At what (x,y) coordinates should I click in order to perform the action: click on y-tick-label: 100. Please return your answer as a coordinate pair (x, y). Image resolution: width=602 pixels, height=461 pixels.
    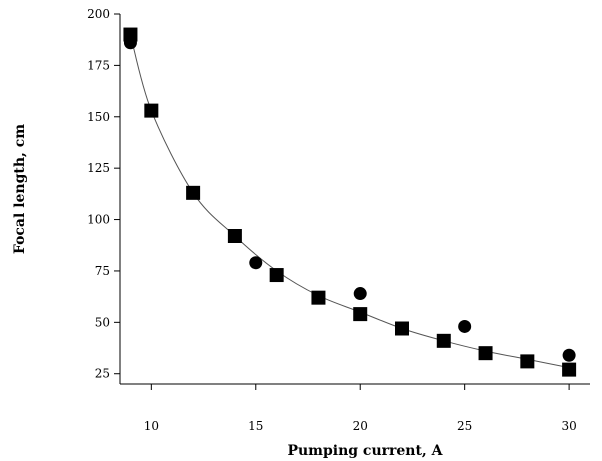
    Looking at the image, I should click on (98, 220).